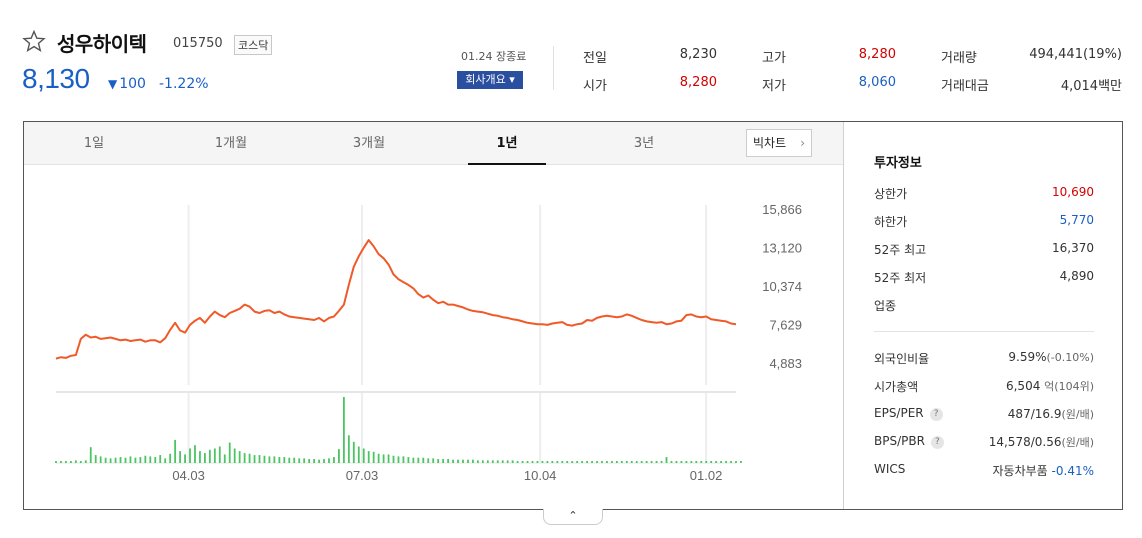 The image size is (1142, 538). What do you see at coordinates (253, 45) in the screenshot?
I see `market-badge: 코스닥` at bounding box center [253, 45].